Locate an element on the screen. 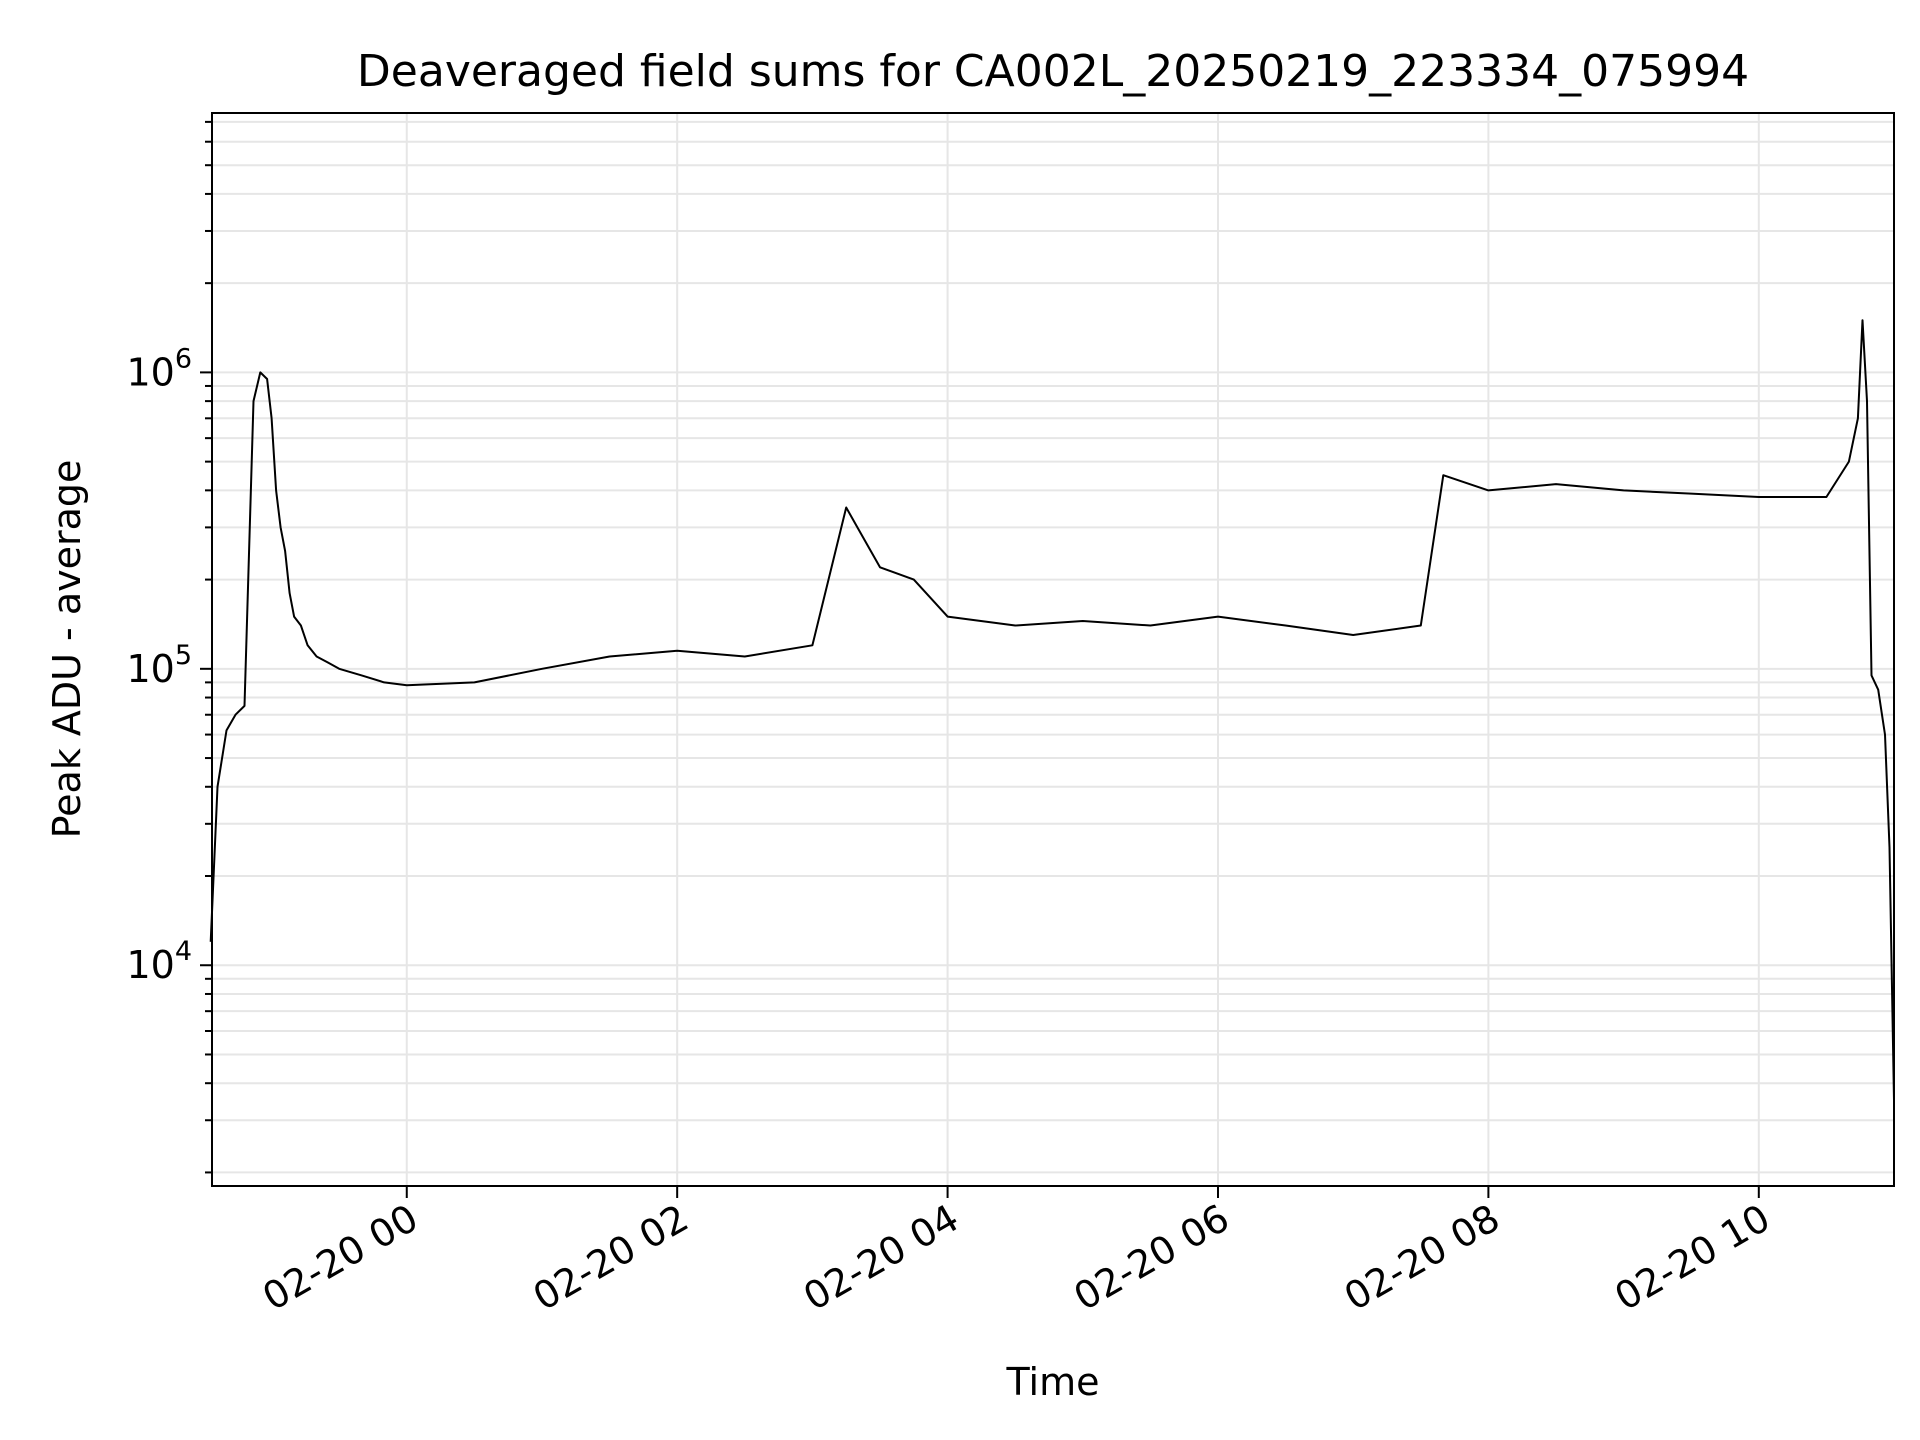  x-tick-label: 02-20 06 is located at coordinates (1152, 1258).